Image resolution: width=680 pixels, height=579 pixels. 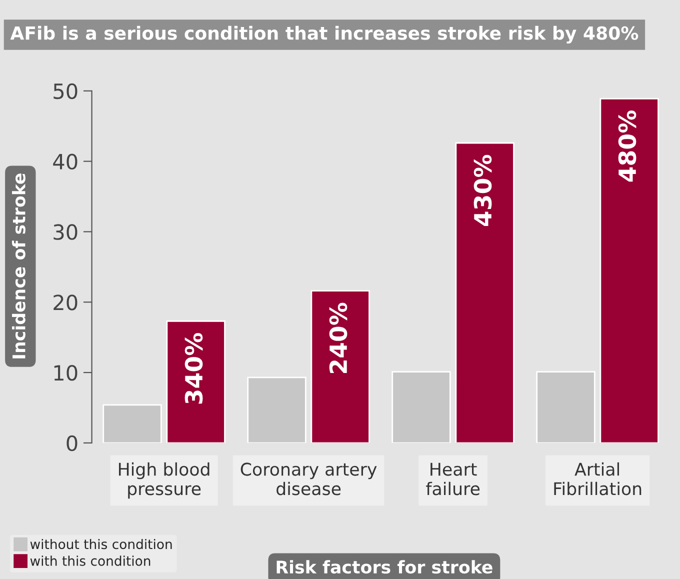 What do you see at coordinates (164, 480) in the screenshot?
I see `x-tick-label: High blood pressure` at bounding box center [164, 480].